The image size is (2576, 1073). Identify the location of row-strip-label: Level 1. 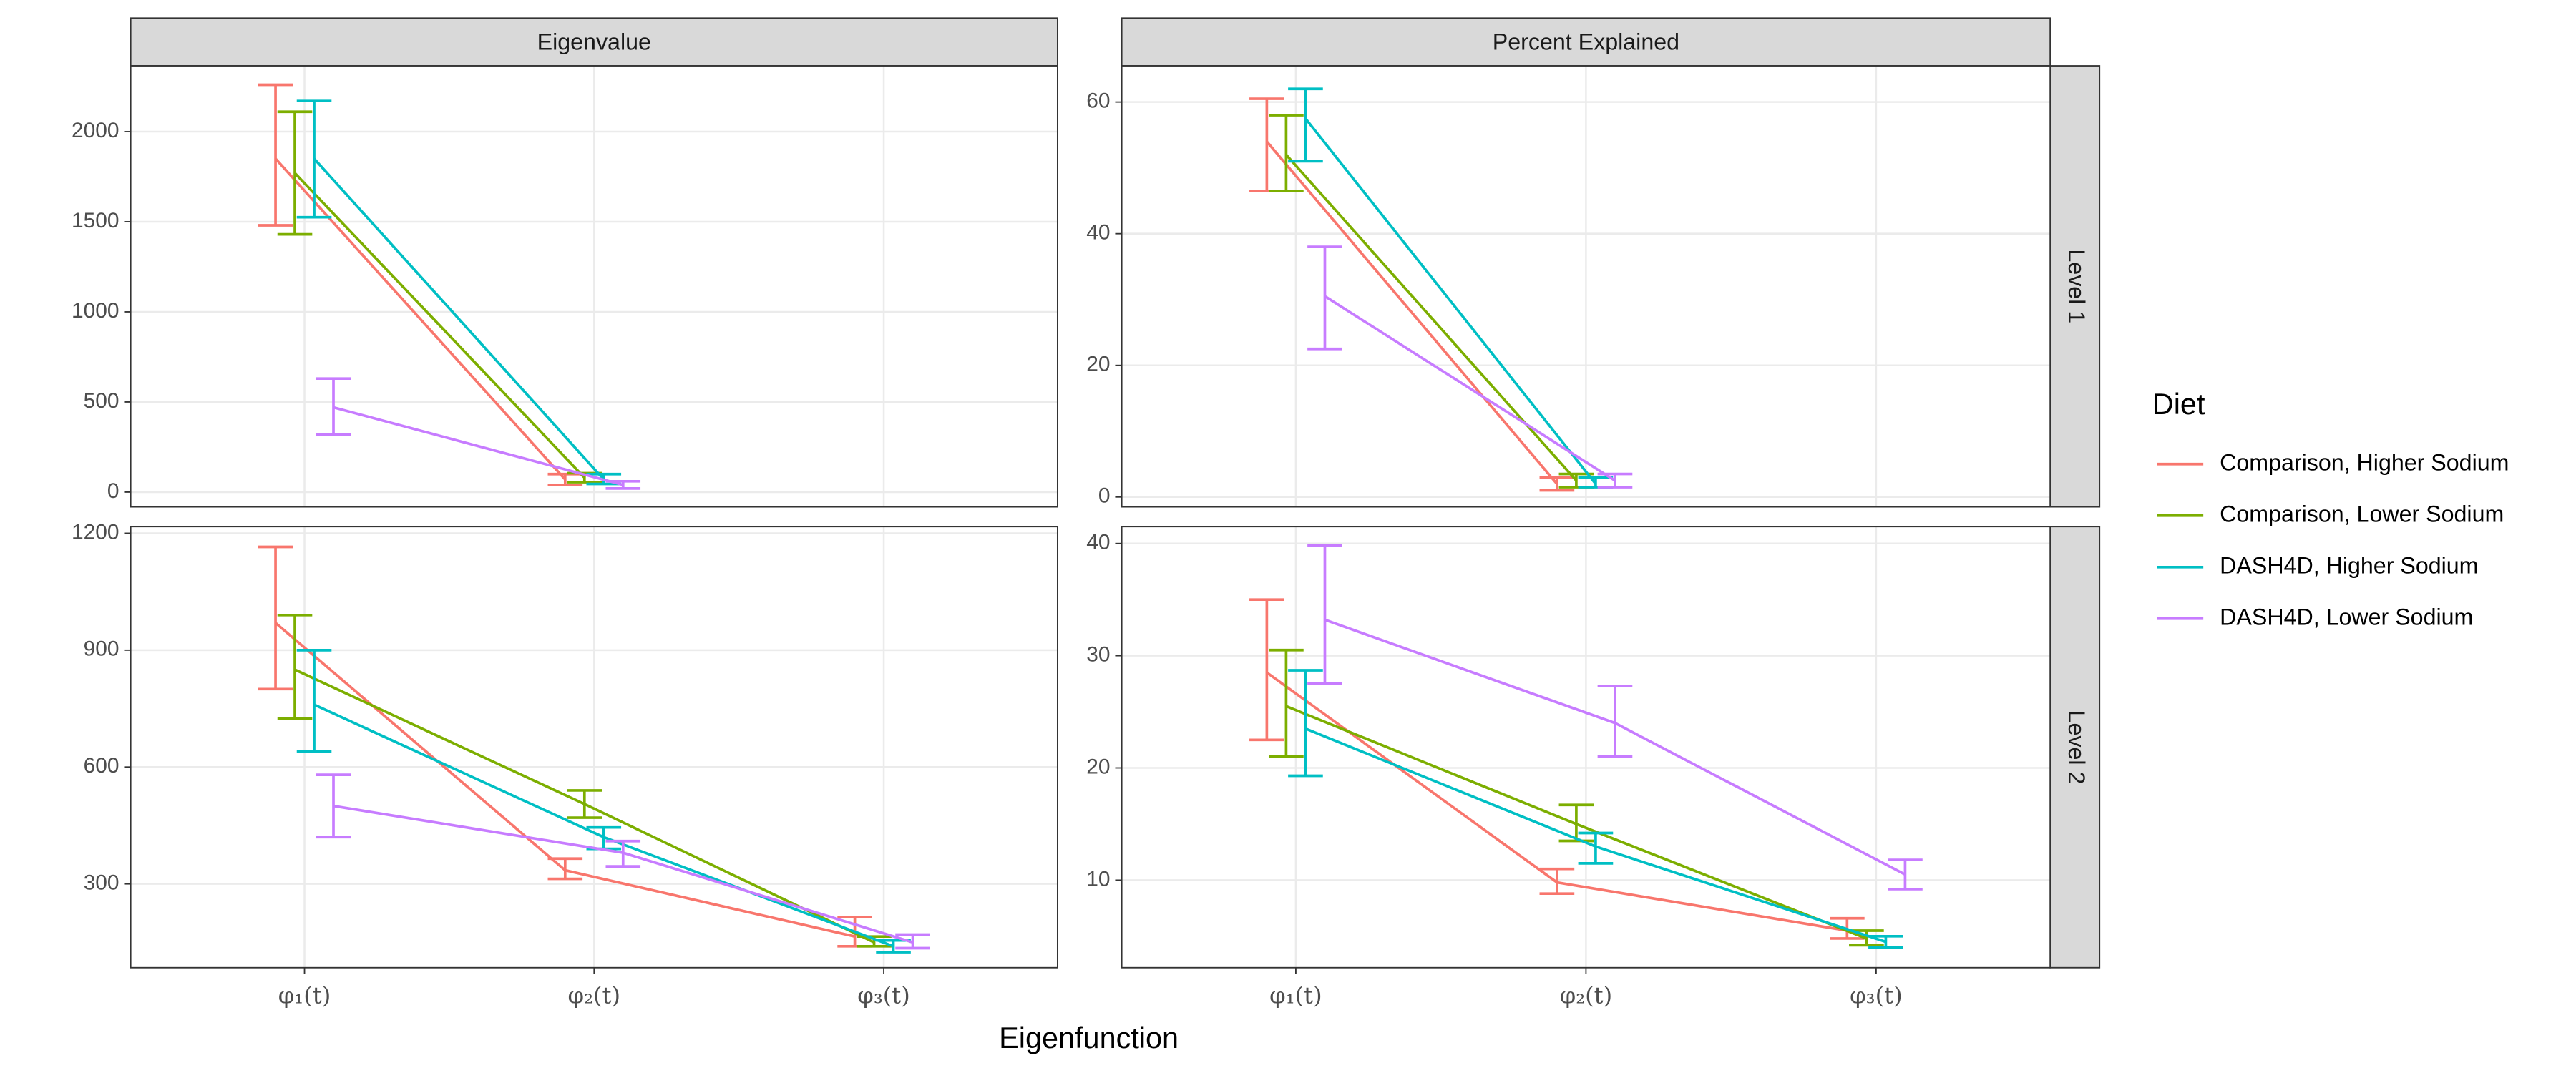
(2076, 286).